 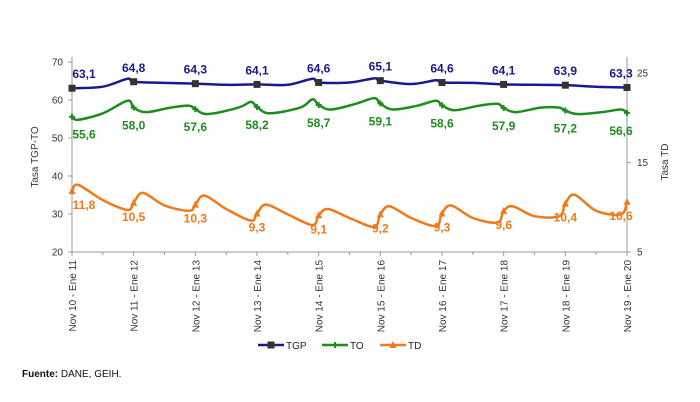 I want to click on series-tgp, so click(x=349, y=84).